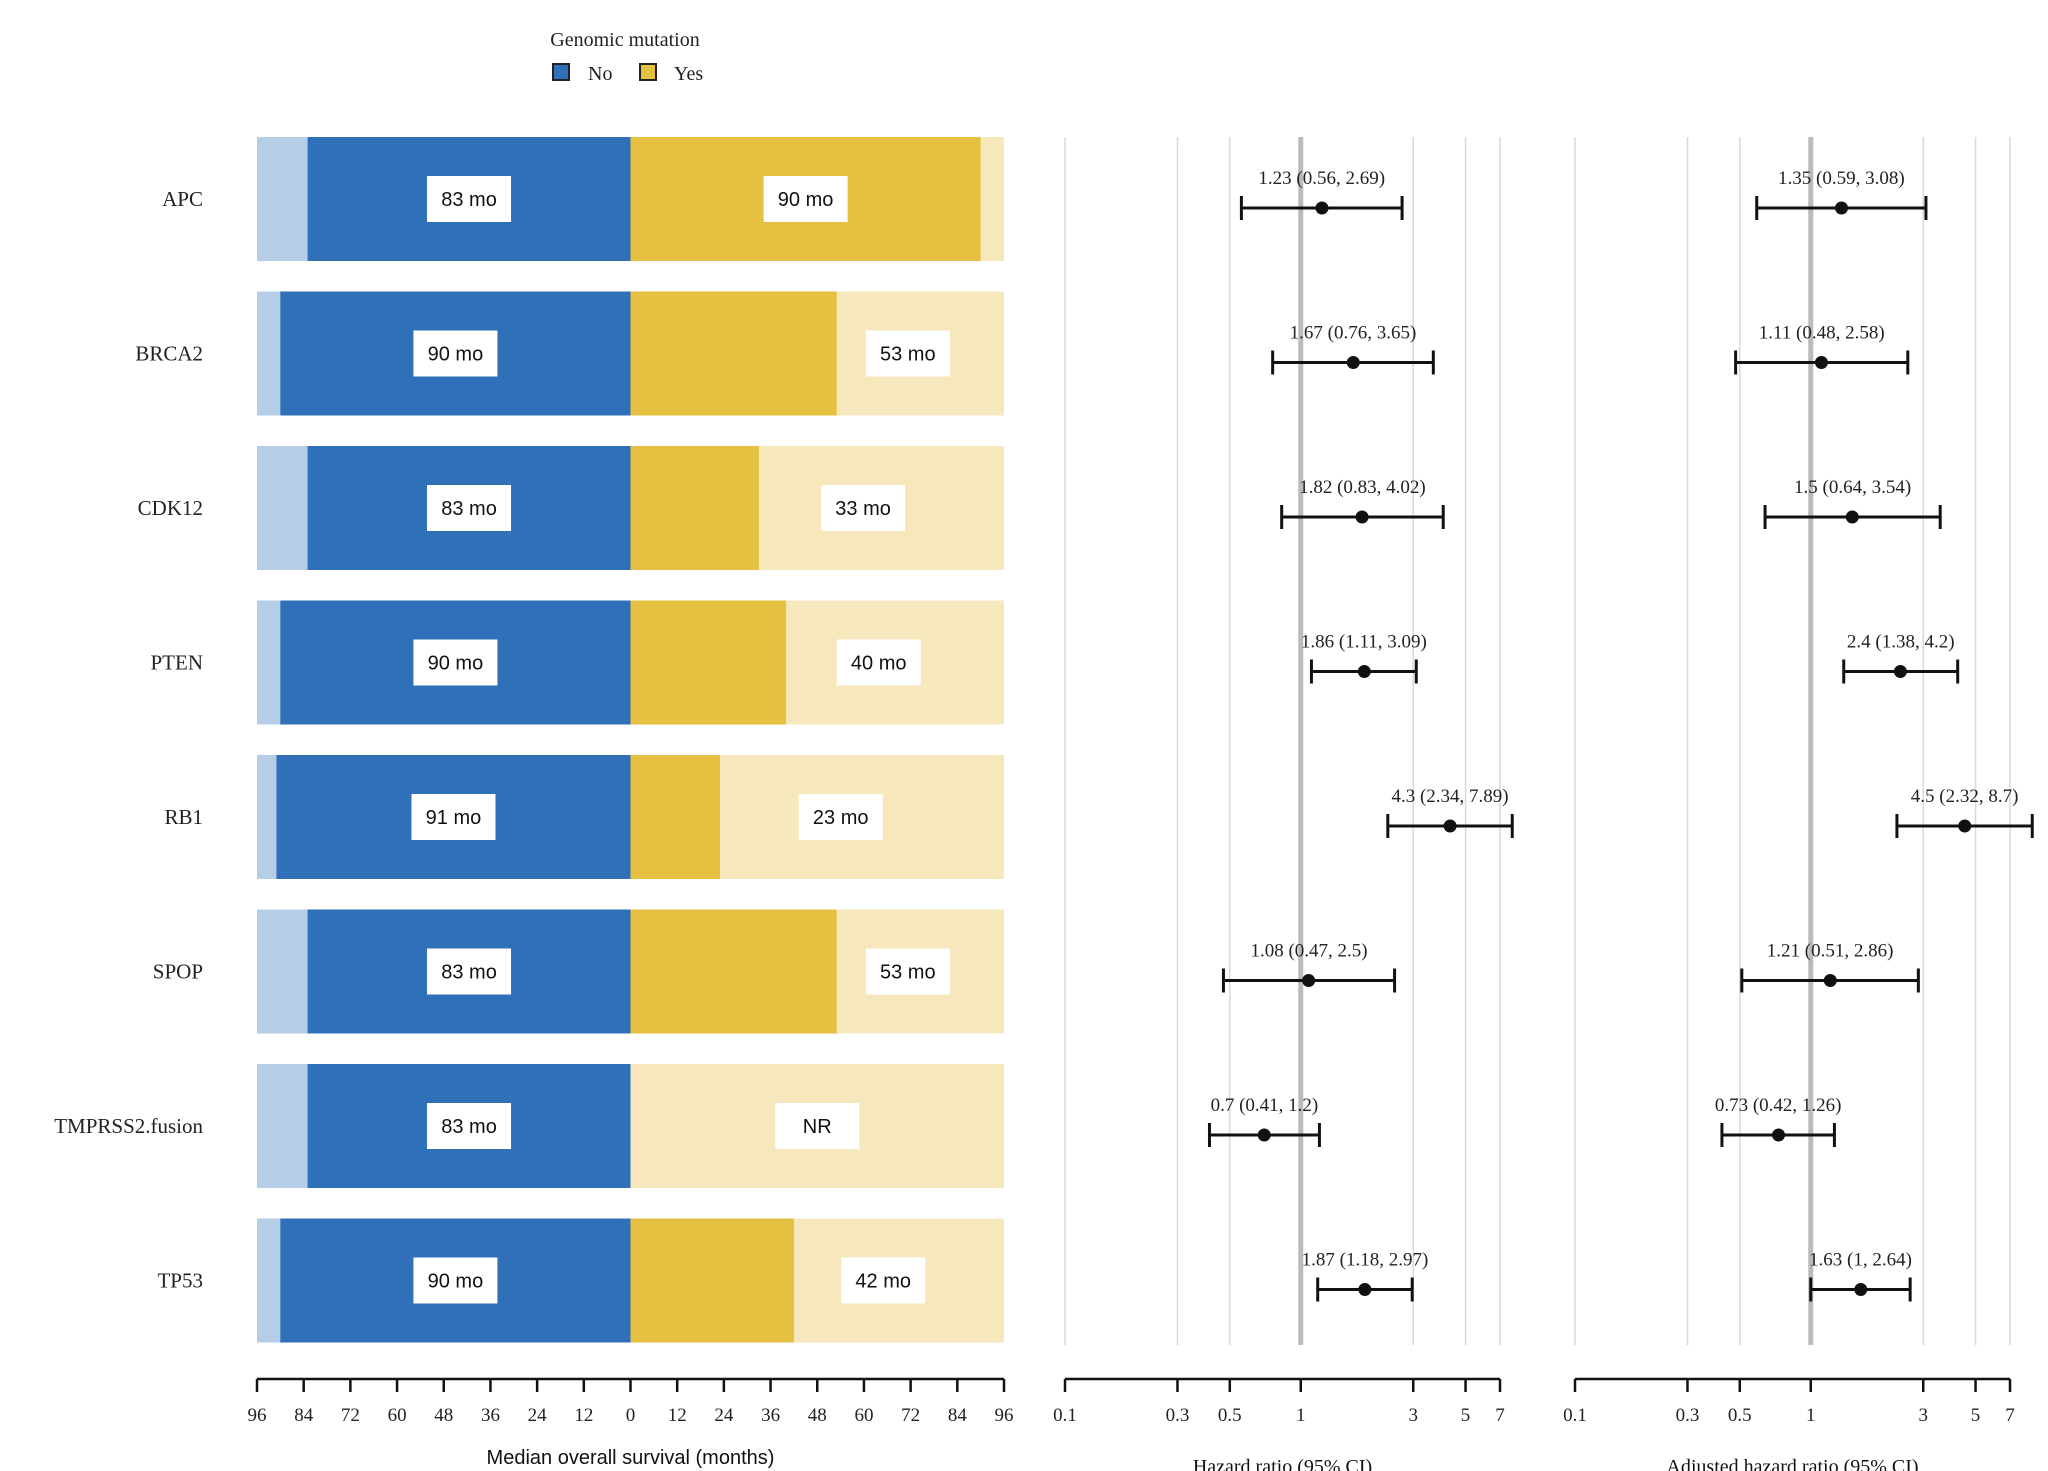 Image resolution: width=2048 pixels, height=1471 pixels. Describe the element at coordinates (677, 1415) in the screenshot. I see `x-tick-label: 12` at that location.